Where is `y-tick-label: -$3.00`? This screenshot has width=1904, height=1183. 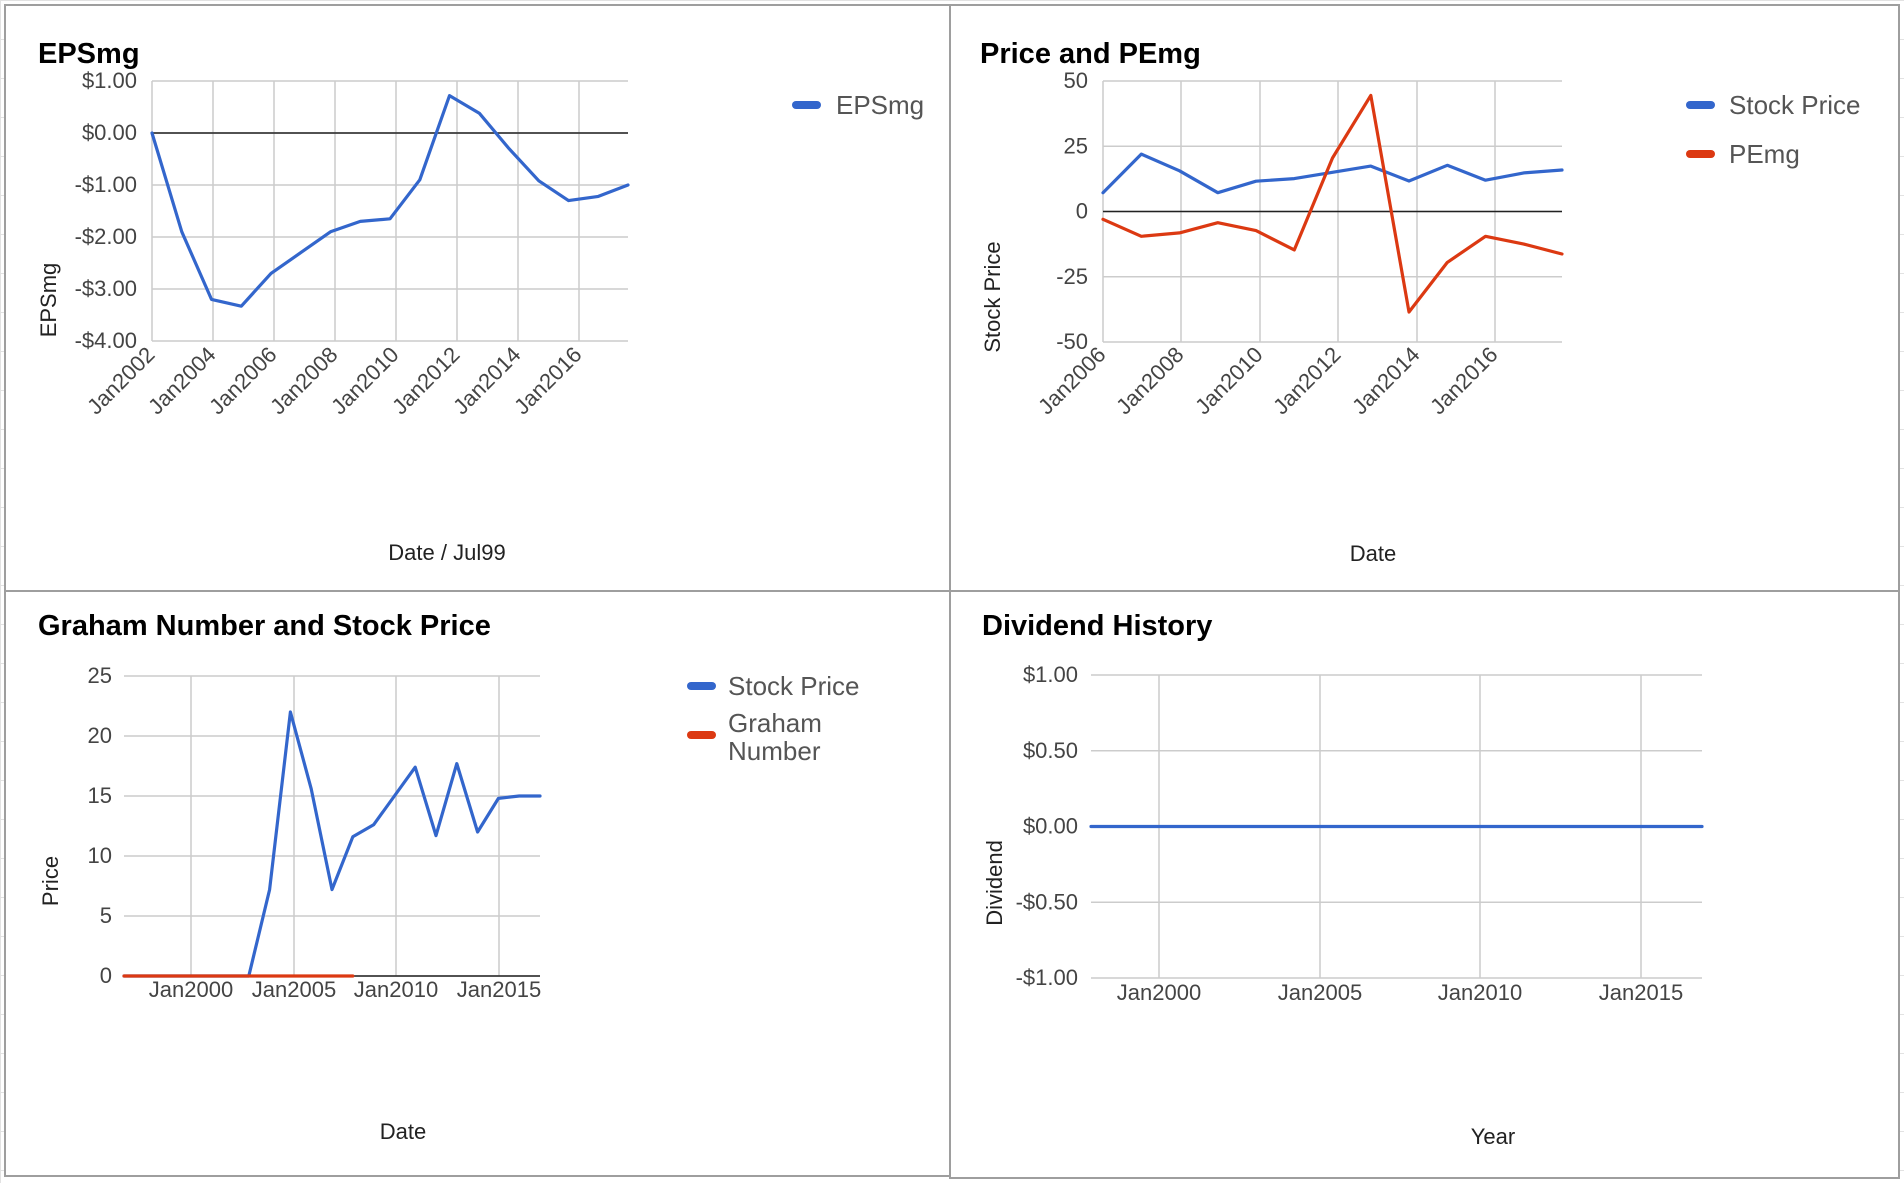 y-tick-label: -$3.00 is located at coordinates (106, 288).